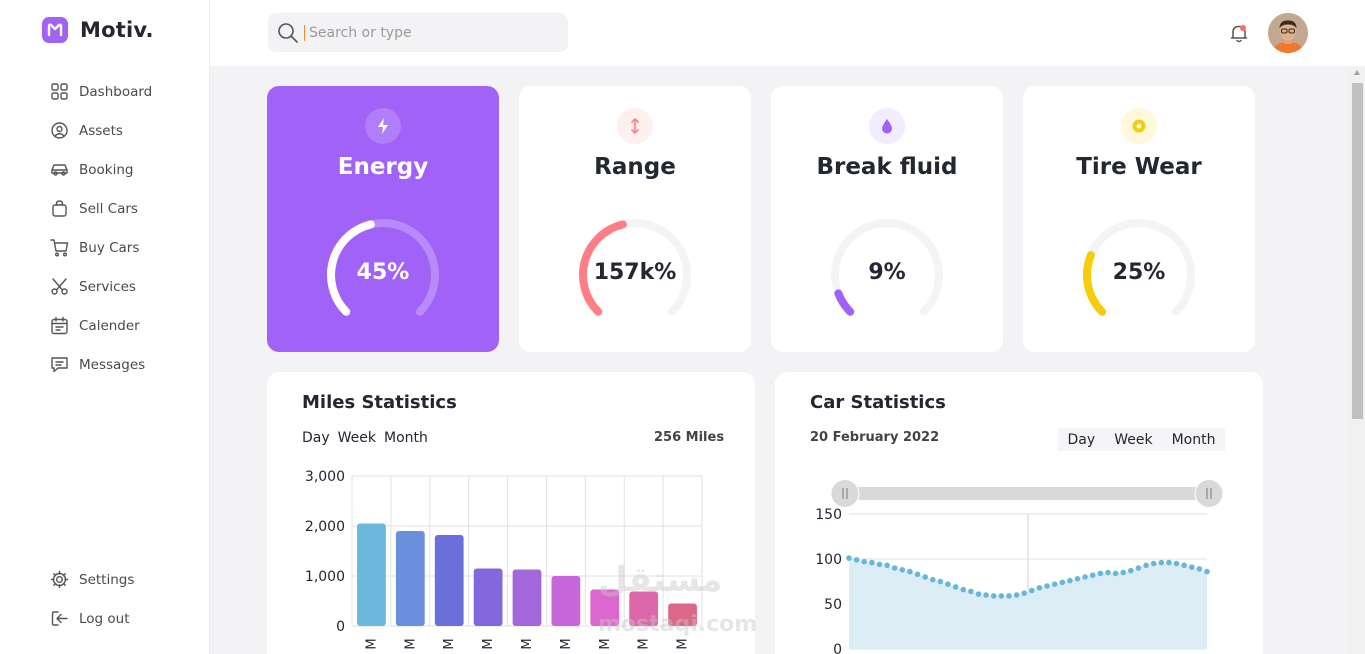 This screenshot has width=1365, height=654. I want to click on sidebar-item-booking: Booking, so click(101, 169).